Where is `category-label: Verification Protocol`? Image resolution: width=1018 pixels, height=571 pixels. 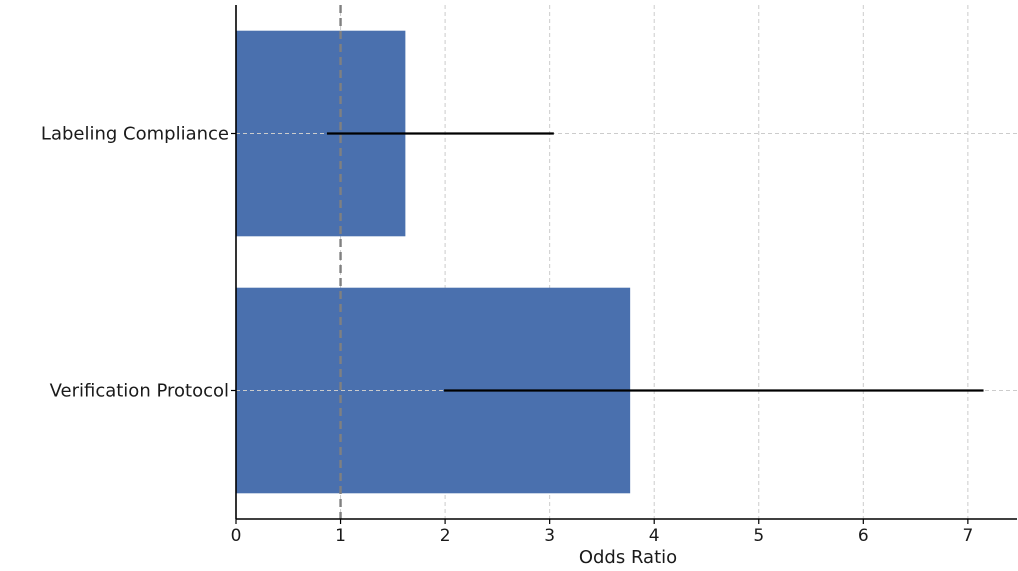
category-label: Verification Protocol is located at coordinates (139, 391).